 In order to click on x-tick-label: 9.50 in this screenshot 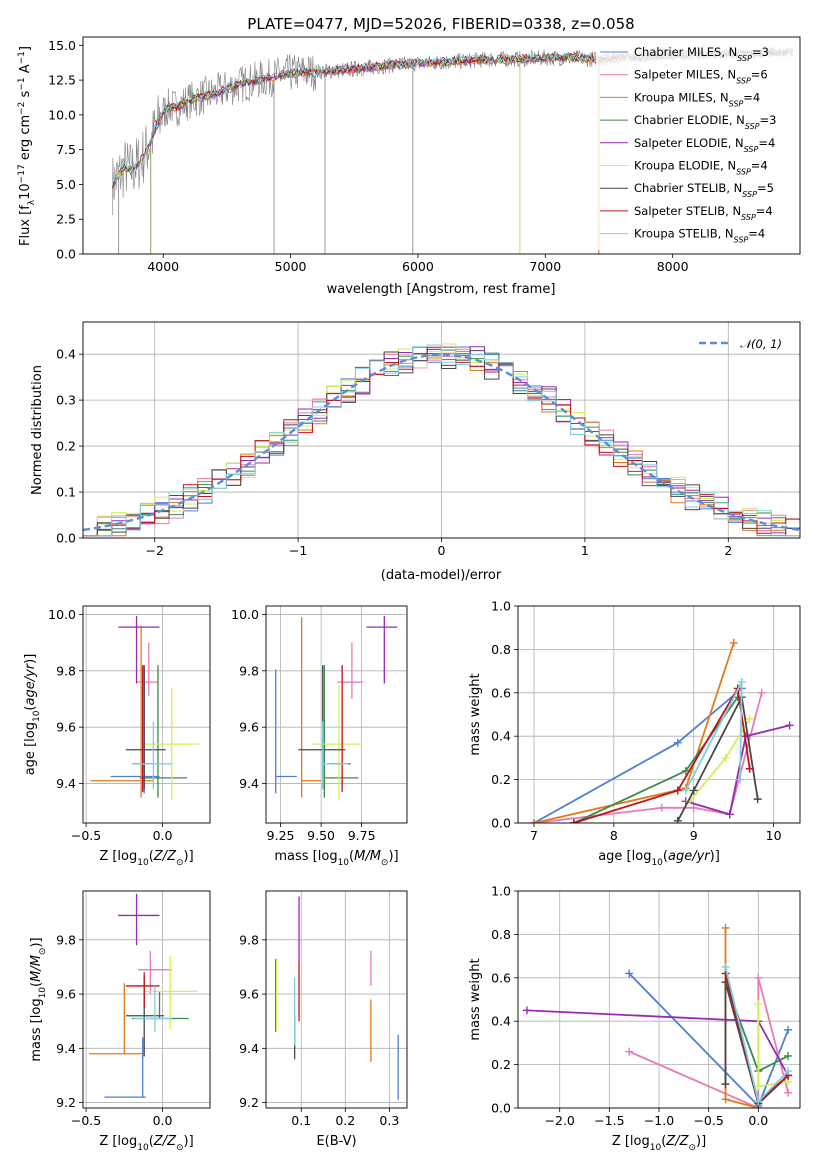, I will do `click(321, 835)`.